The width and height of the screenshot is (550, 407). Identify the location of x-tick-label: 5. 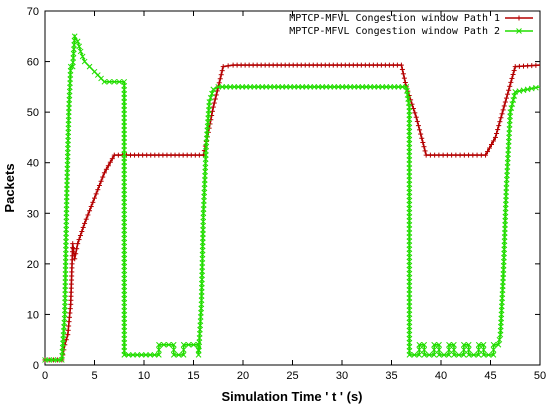
(94, 376).